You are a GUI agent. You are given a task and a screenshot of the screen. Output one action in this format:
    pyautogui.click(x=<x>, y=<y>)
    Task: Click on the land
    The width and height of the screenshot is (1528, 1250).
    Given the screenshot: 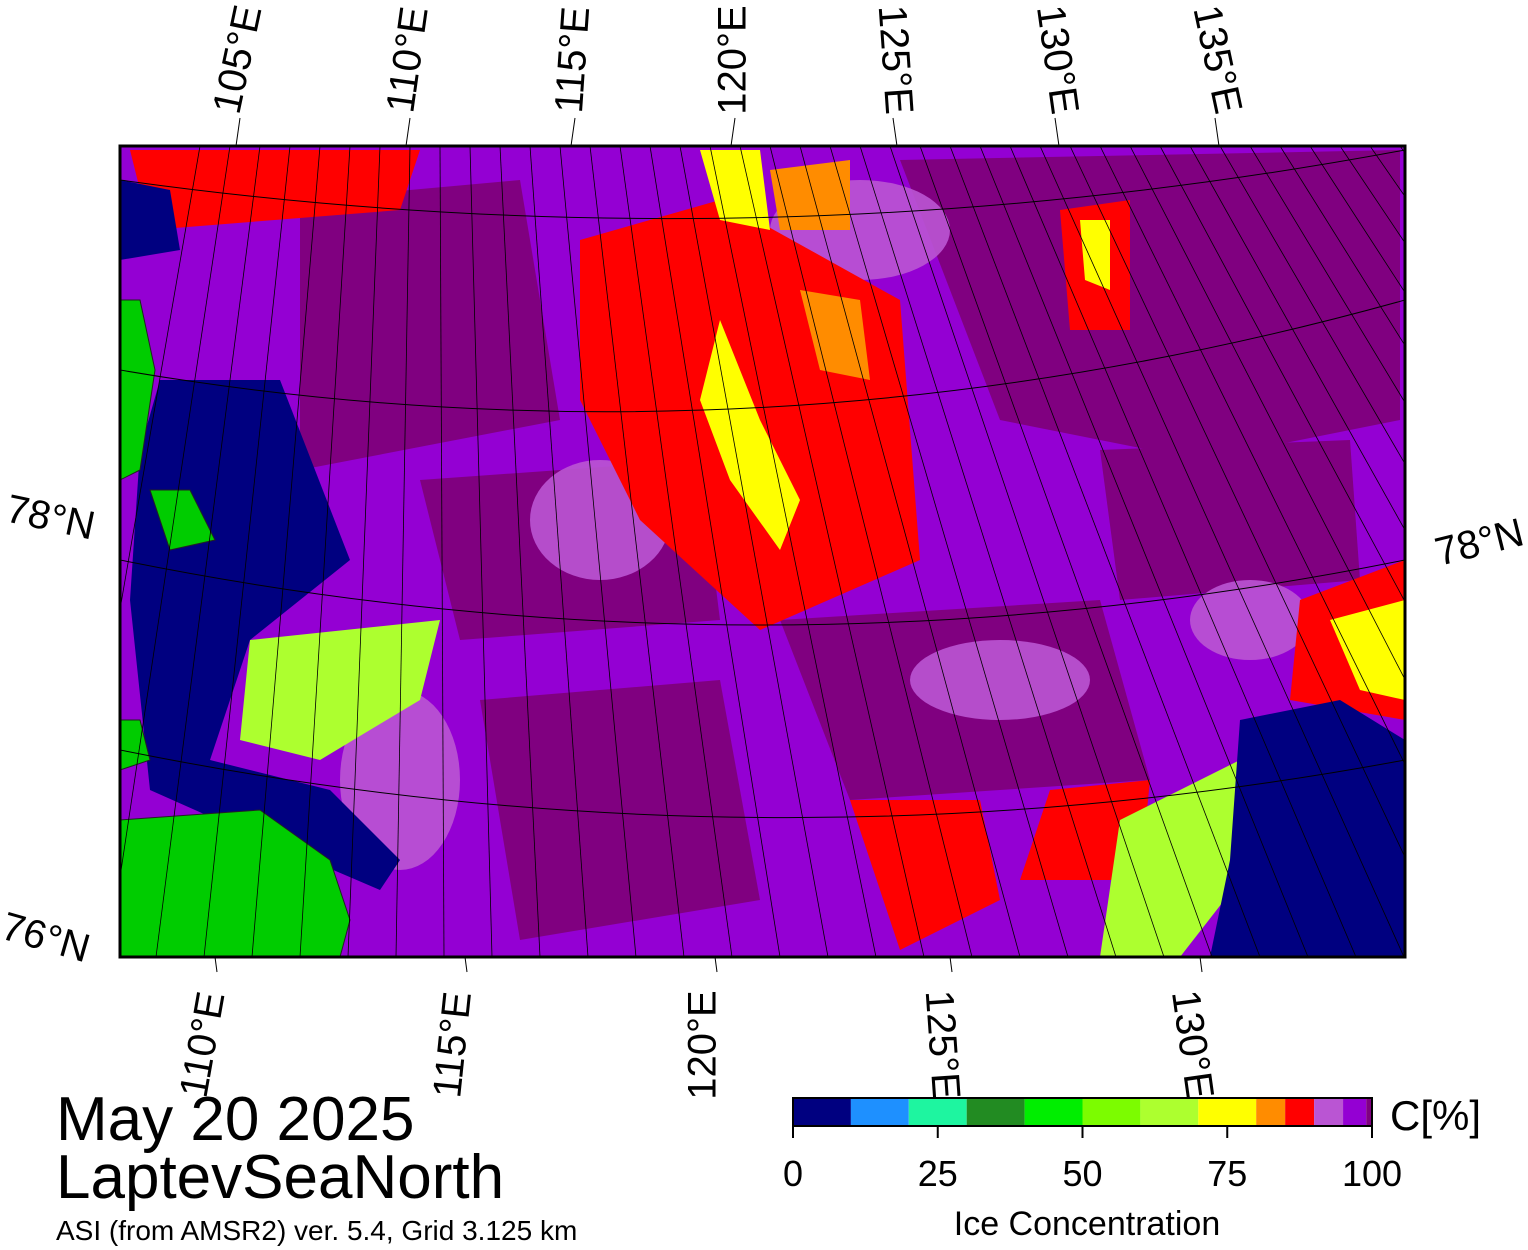 What is the action you would take?
    pyautogui.click(x=235, y=628)
    